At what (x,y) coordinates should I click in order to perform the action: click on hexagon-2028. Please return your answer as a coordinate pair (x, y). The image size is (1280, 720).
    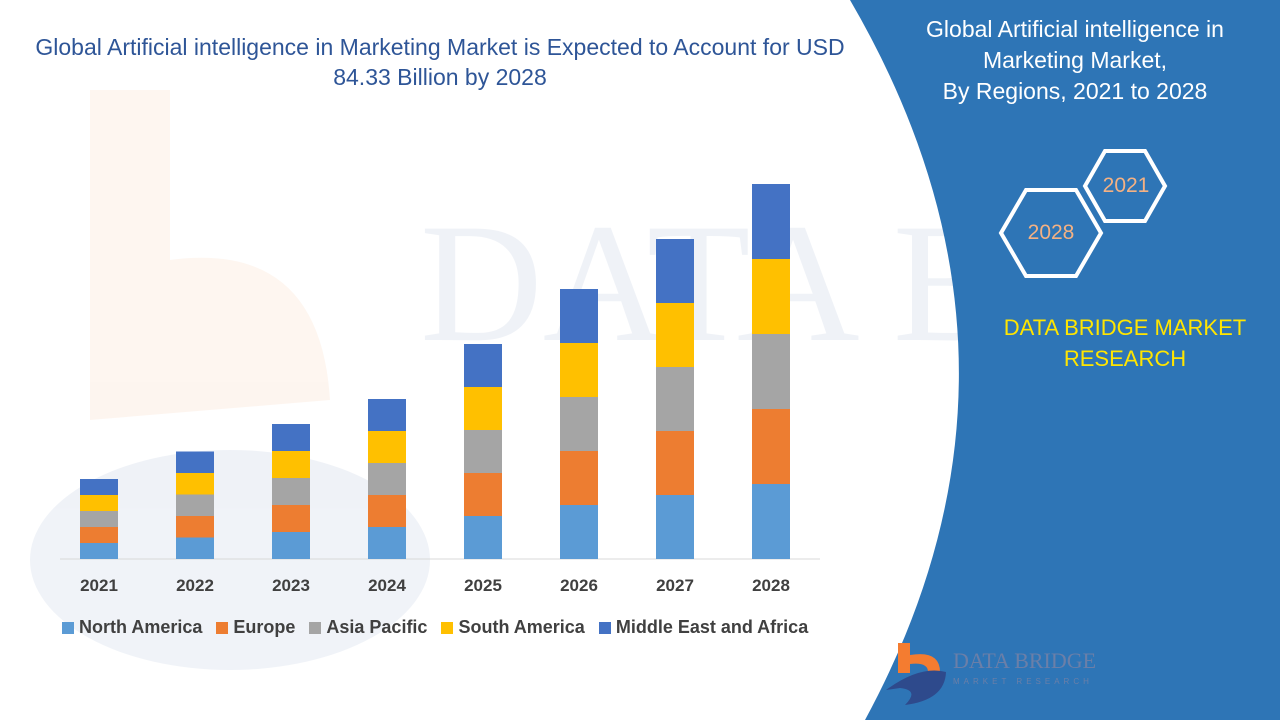
    Looking at the image, I should click on (1051, 233).